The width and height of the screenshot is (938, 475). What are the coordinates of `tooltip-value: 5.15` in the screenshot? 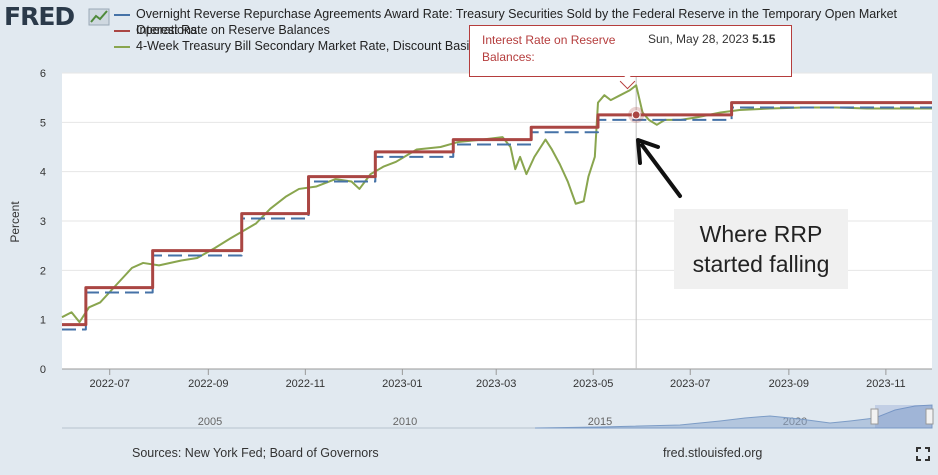 It's located at (764, 39).